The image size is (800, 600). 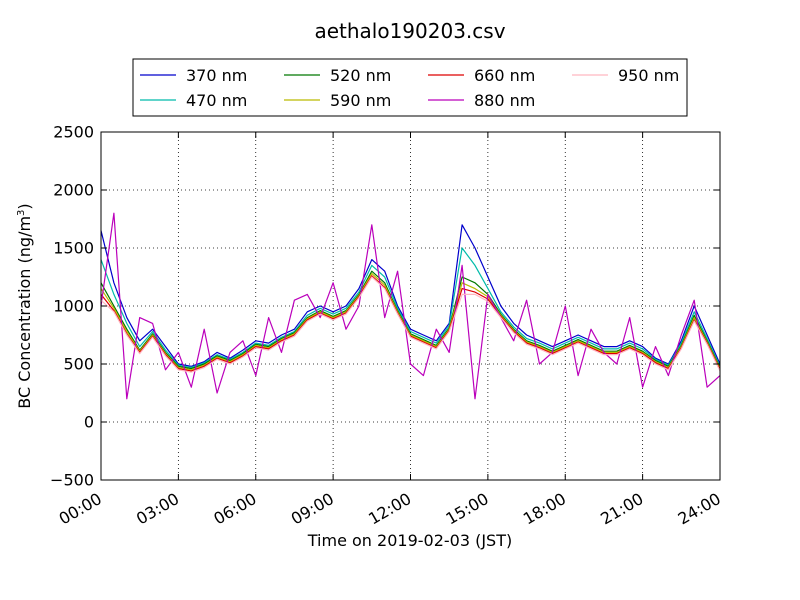 What do you see at coordinates (78, 364) in the screenshot?
I see `y-tick-label: 500` at bounding box center [78, 364].